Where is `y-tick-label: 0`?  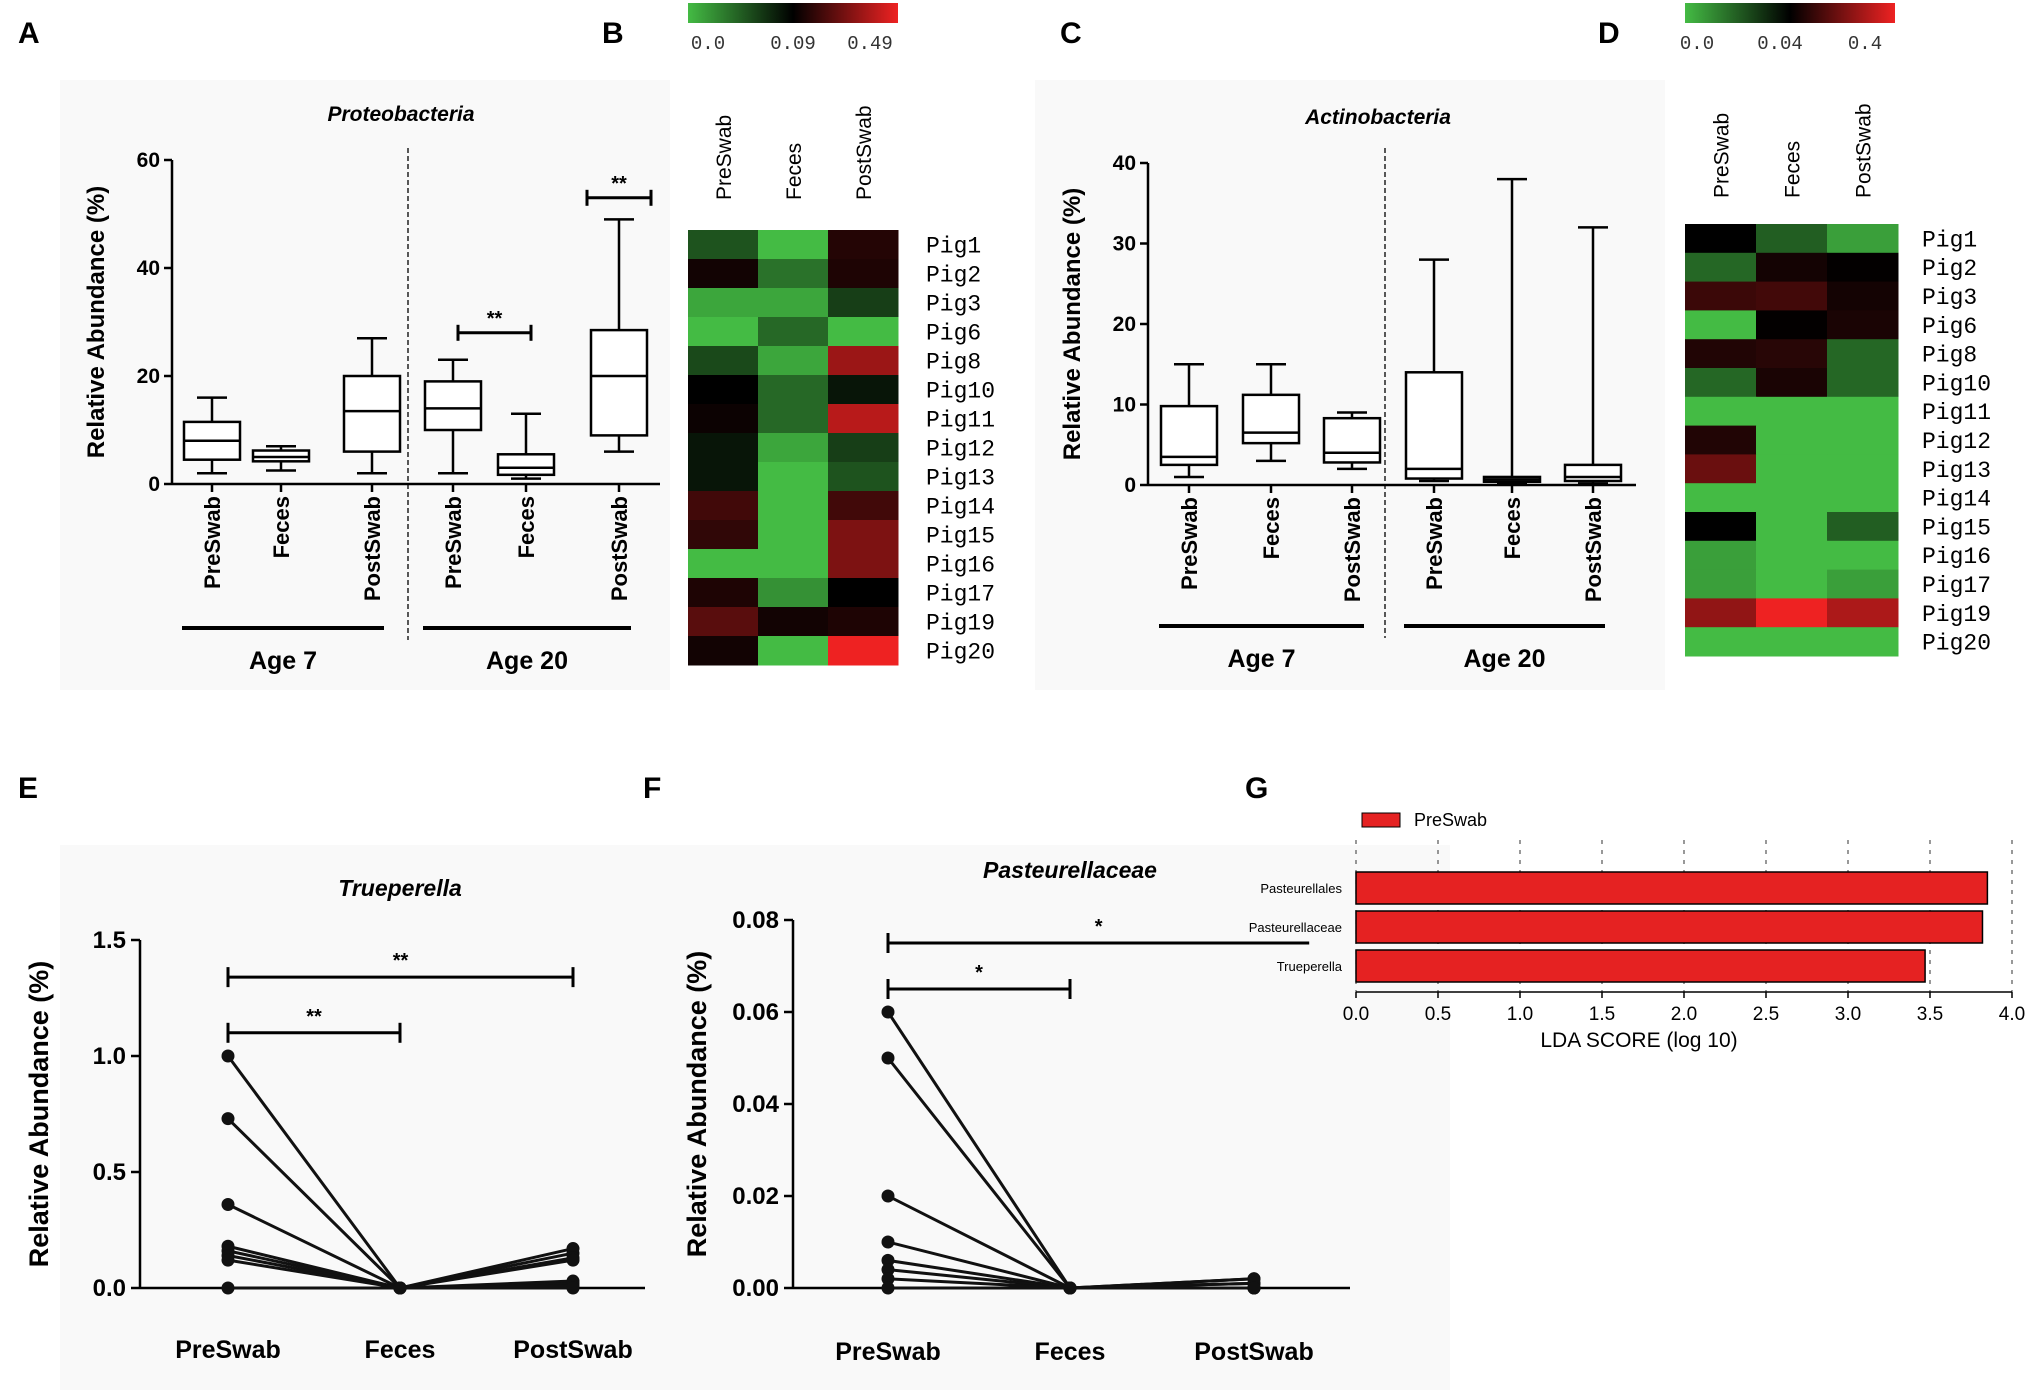 y-tick-label: 0 is located at coordinates (154, 484).